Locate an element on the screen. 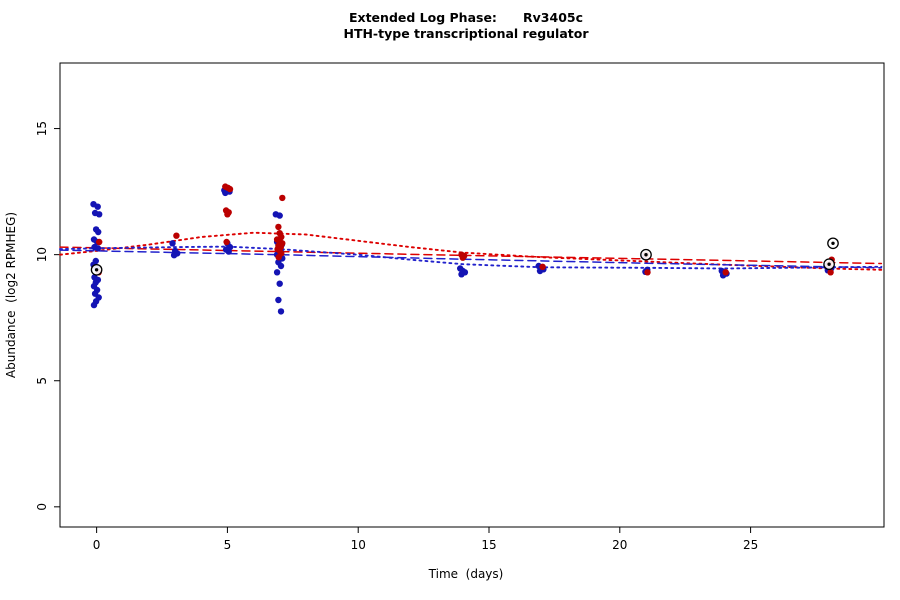 The height and width of the screenshot is (600, 900). y-tick-label: 15 is located at coordinates (42, 128).